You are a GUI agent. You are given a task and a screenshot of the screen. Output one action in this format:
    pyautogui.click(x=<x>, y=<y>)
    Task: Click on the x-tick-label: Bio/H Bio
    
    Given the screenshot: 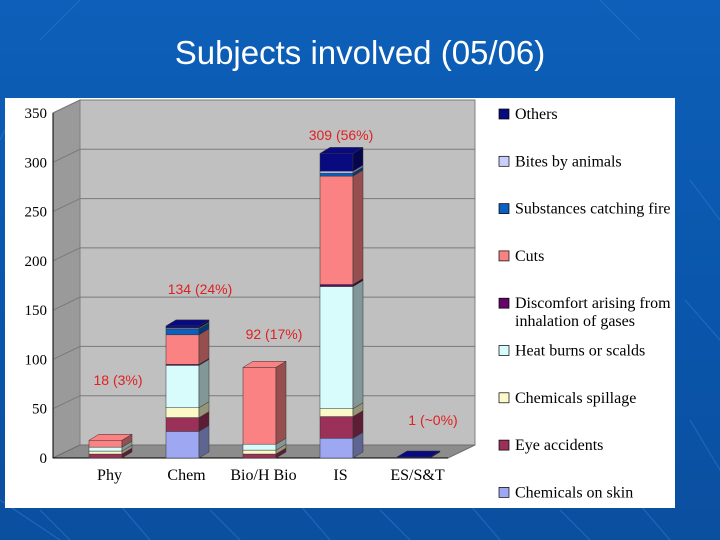 What is the action you would take?
    pyautogui.click(x=263, y=475)
    